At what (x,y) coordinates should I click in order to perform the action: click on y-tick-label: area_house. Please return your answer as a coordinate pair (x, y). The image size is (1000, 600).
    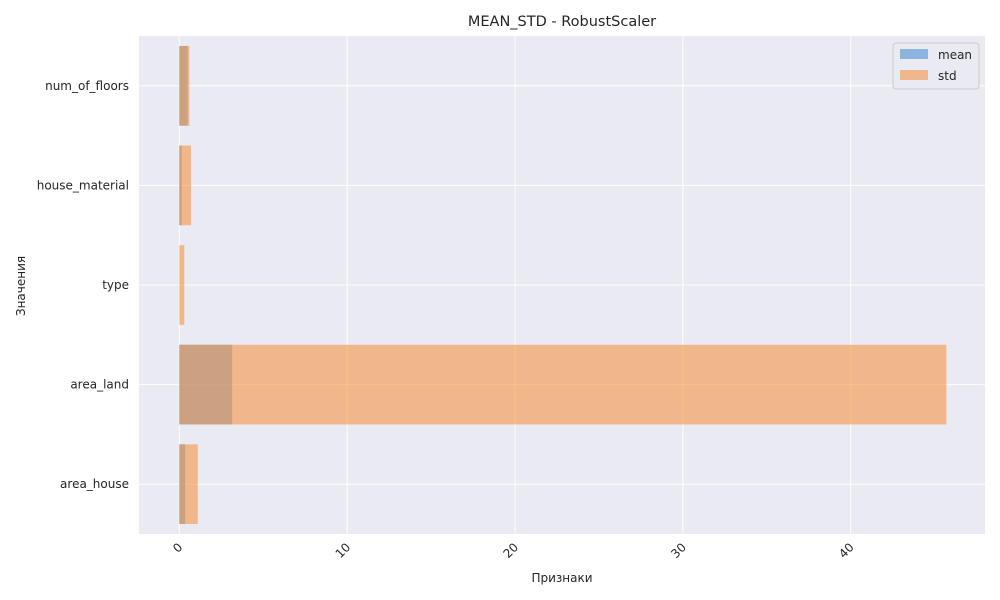
    Looking at the image, I should click on (94, 484).